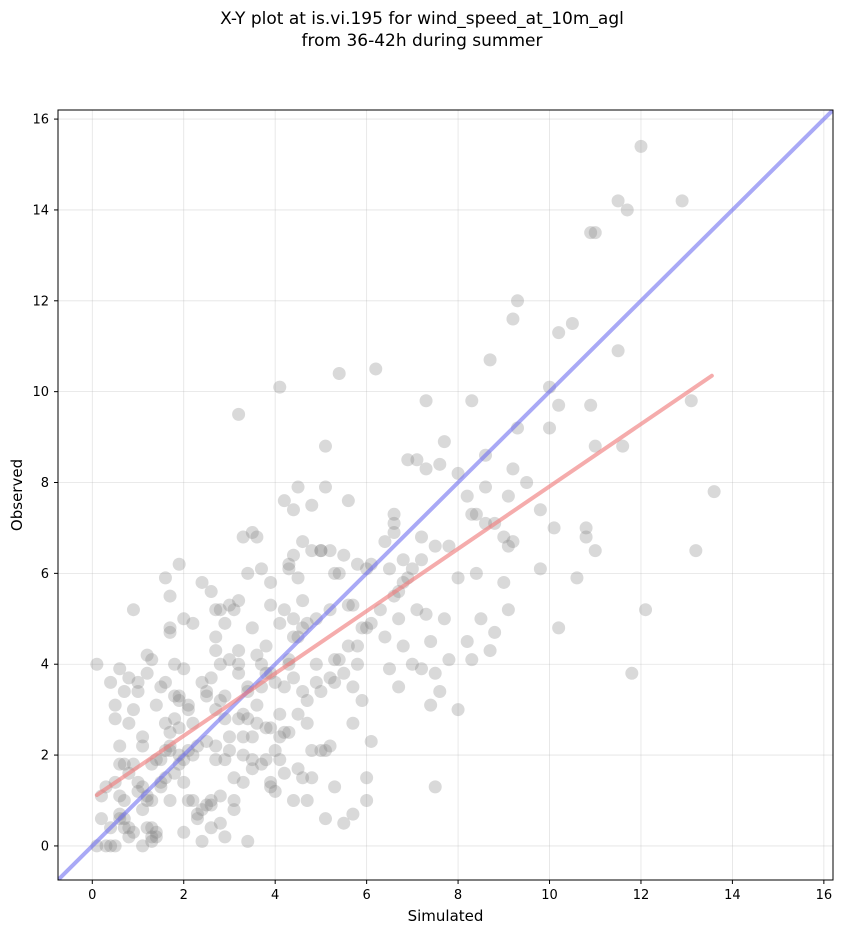  I want to click on x-tick-label: 14, so click(732, 895).